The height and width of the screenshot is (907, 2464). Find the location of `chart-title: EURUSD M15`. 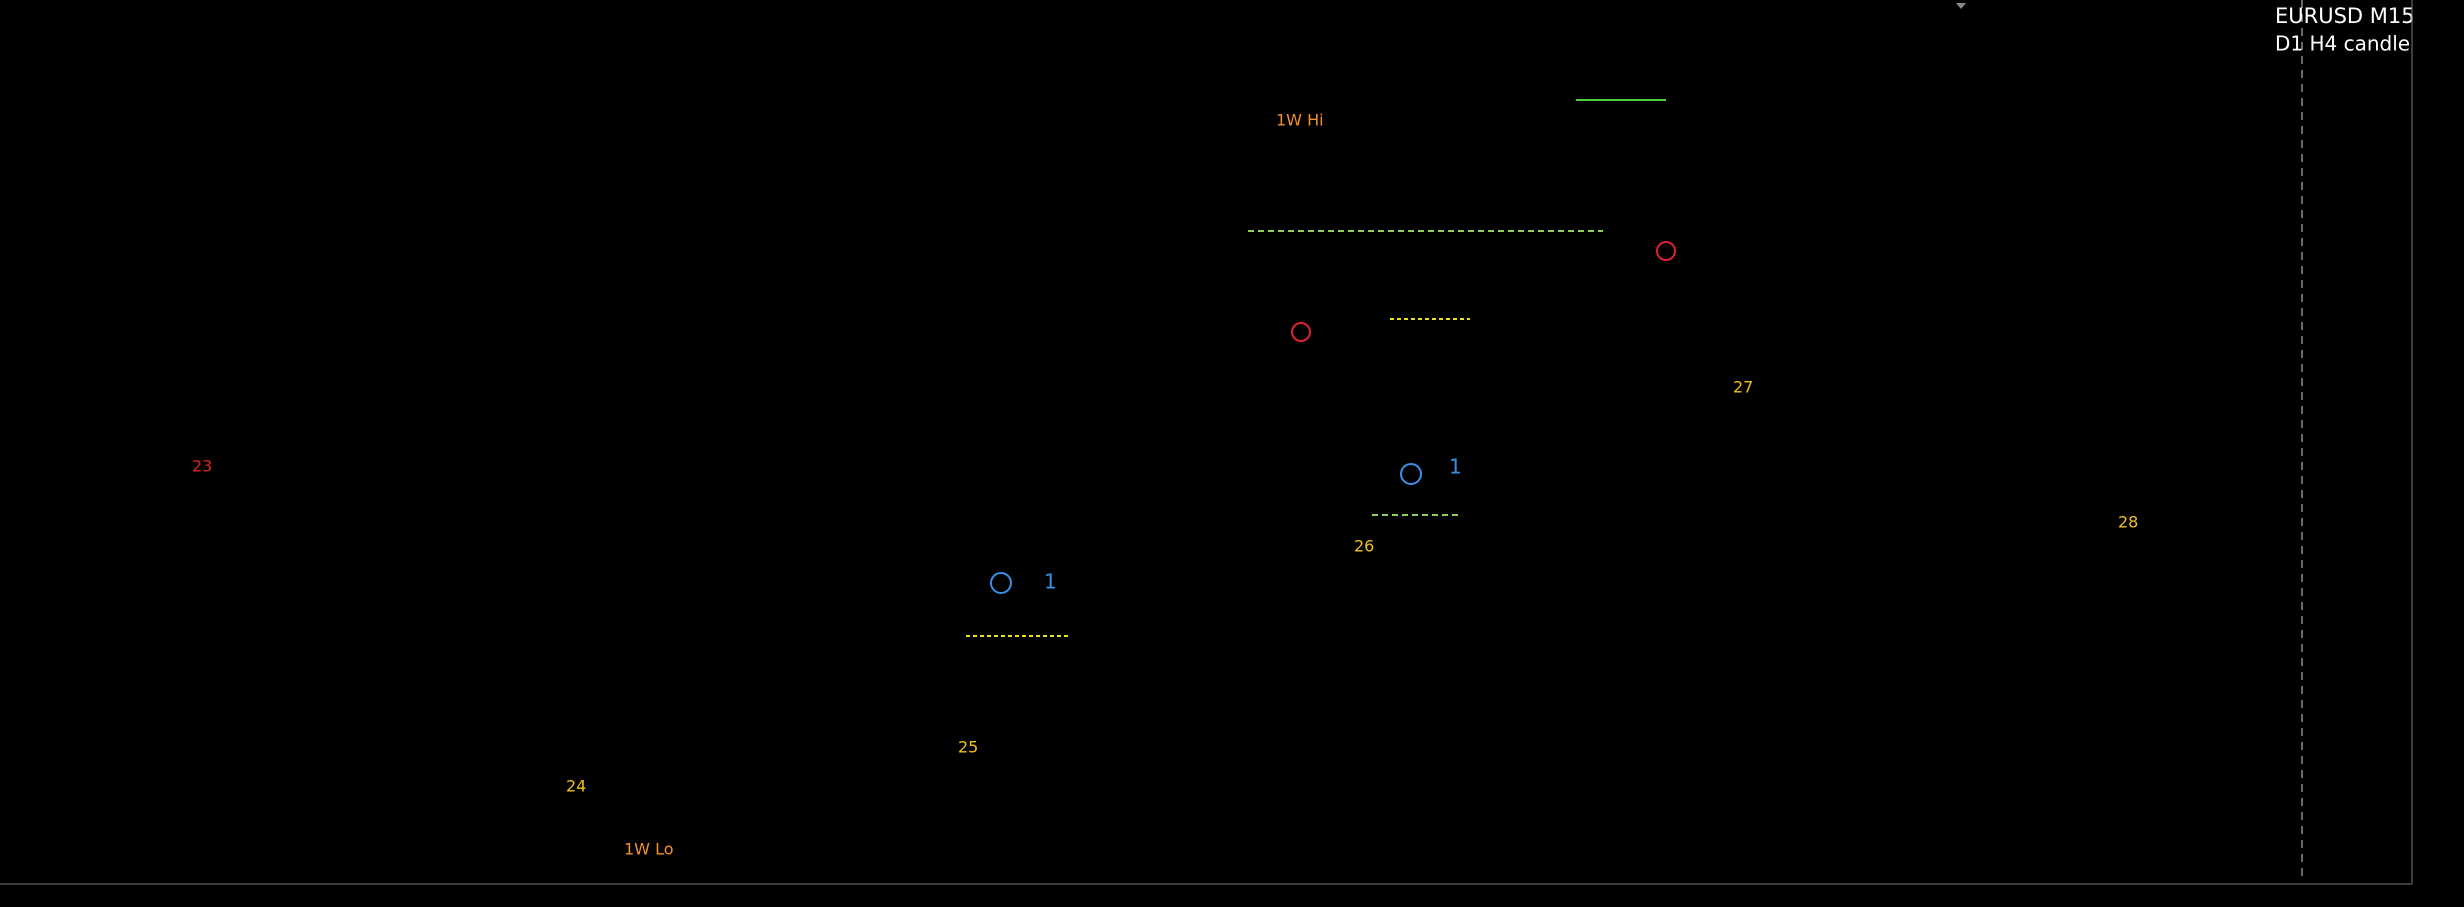

chart-title: EURUSD M15 is located at coordinates (2345, 16).